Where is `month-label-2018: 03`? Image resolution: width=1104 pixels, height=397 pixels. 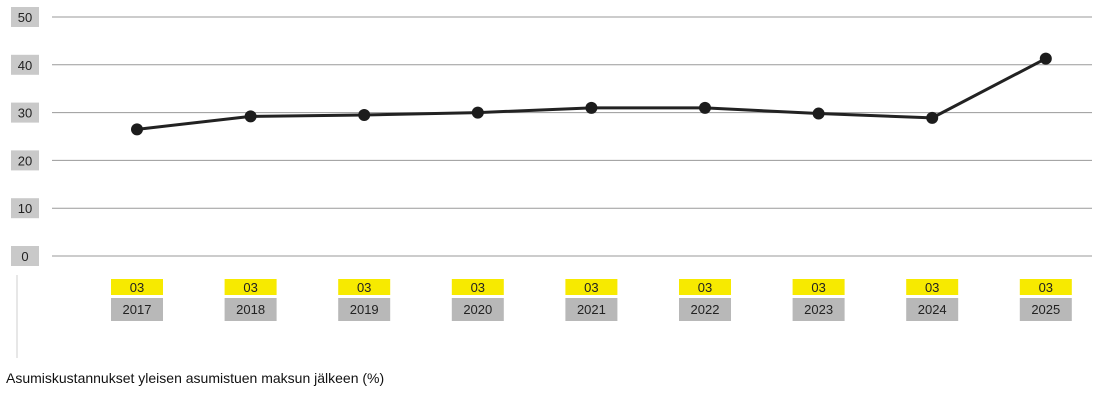 month-label-2018: 03 is located at coordinates (250, 287).